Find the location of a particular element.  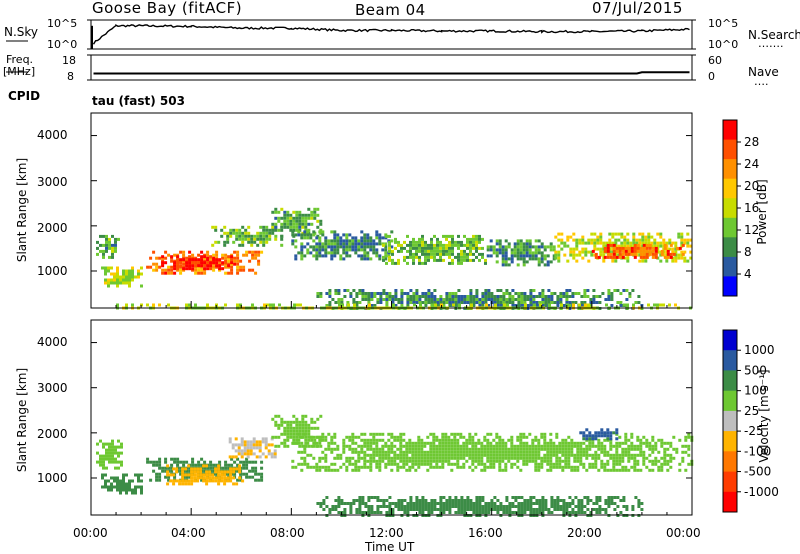

freq-label: Freq. is located at coordinates (20, 59).